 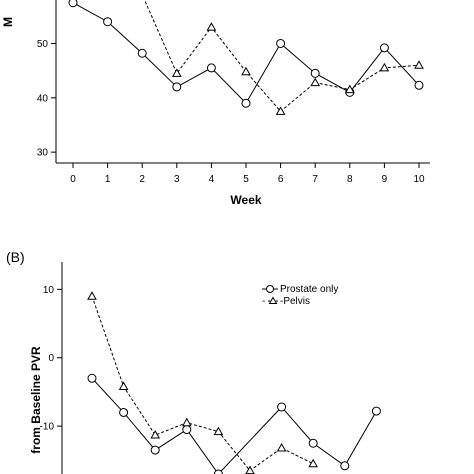 I want to click on x-tick-label: 0, so click(x=73, y=179).